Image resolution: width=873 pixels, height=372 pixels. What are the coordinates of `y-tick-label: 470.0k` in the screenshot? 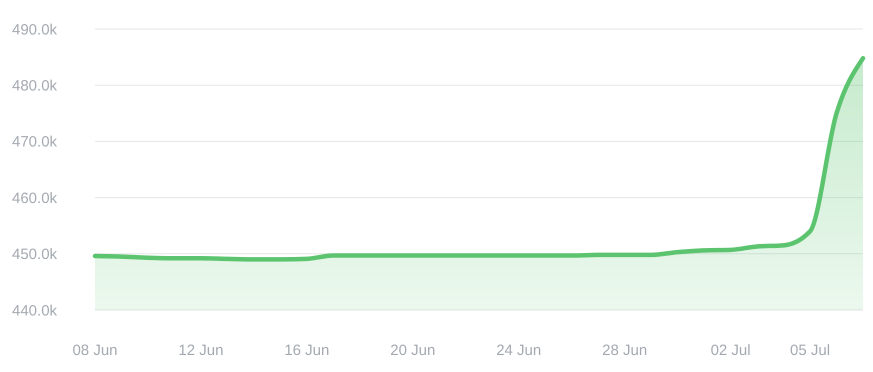 It's located at (35, 142).